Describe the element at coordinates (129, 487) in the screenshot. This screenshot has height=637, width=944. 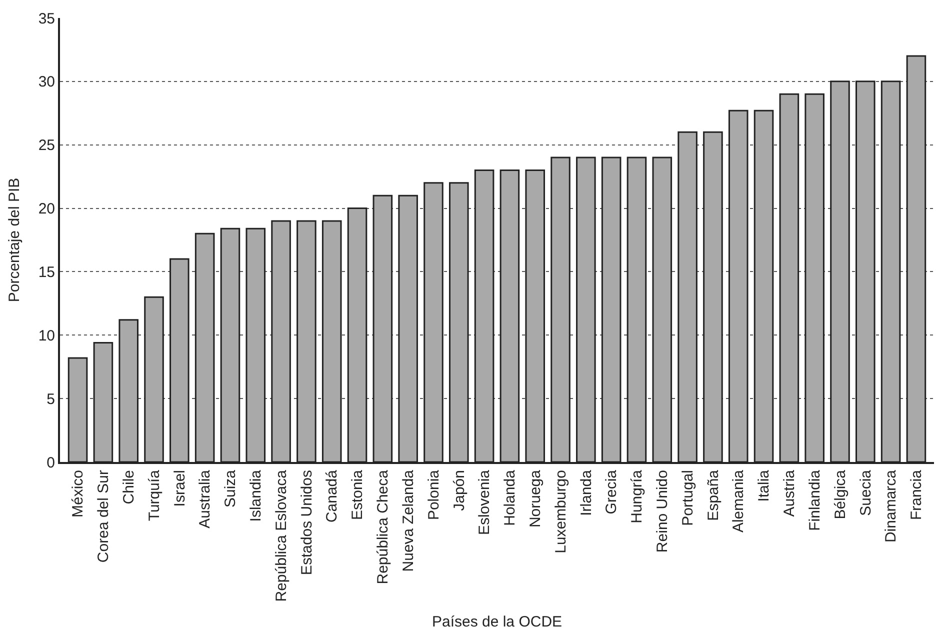
I see `x-tick-label: Chile` at that location.